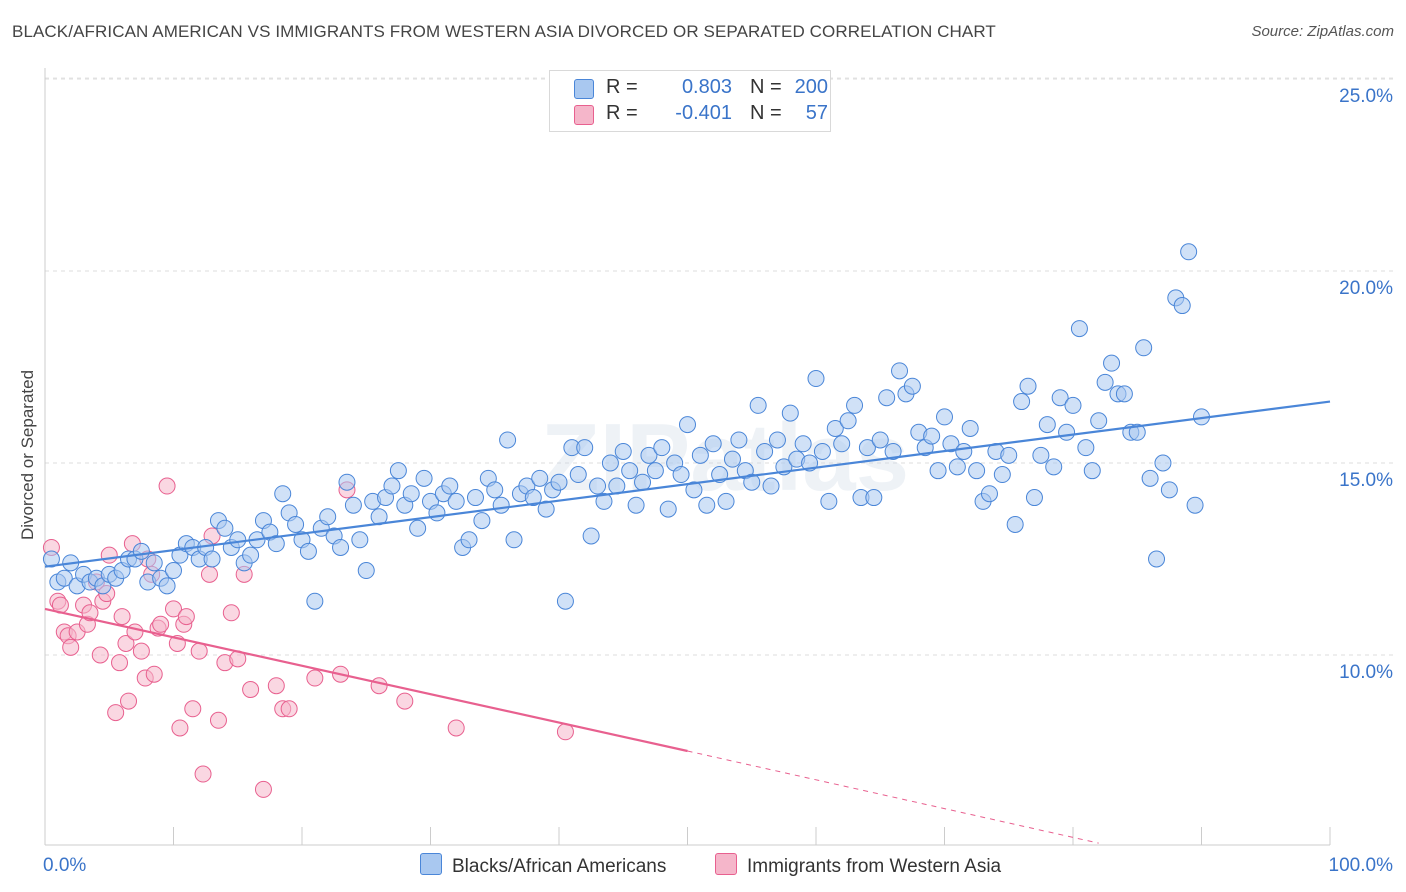  Describe the element at coordinates (690, 101) in the screenshot. I see `correlation-legend: R = 0.803 N = 200 R = -0.401 N = 57` at that location.